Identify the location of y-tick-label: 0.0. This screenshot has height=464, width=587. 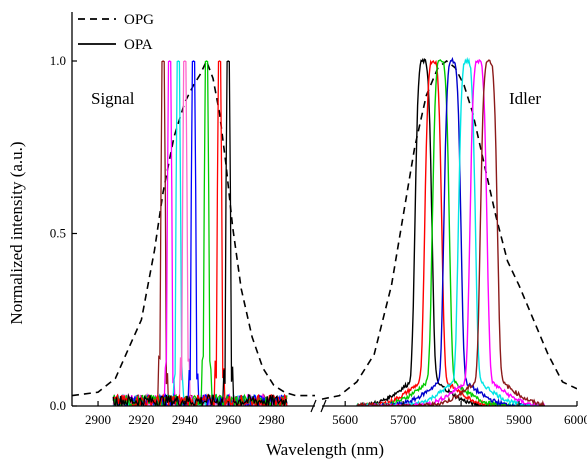
(58, 405).